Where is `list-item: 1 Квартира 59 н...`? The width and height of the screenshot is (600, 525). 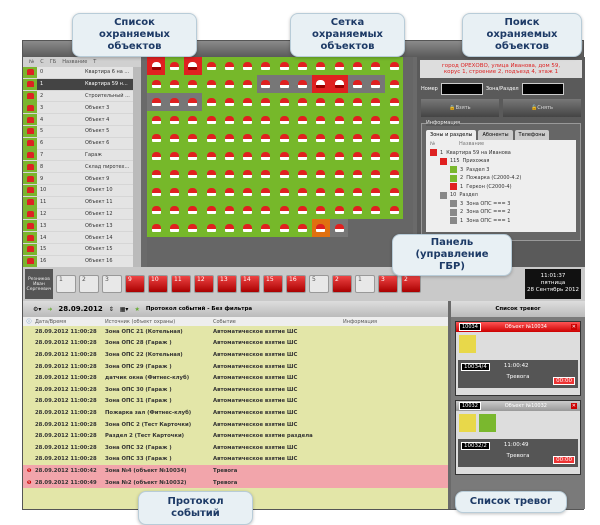
list-item: 1 Квартира 59 н... is located at coordinates (82, 84).